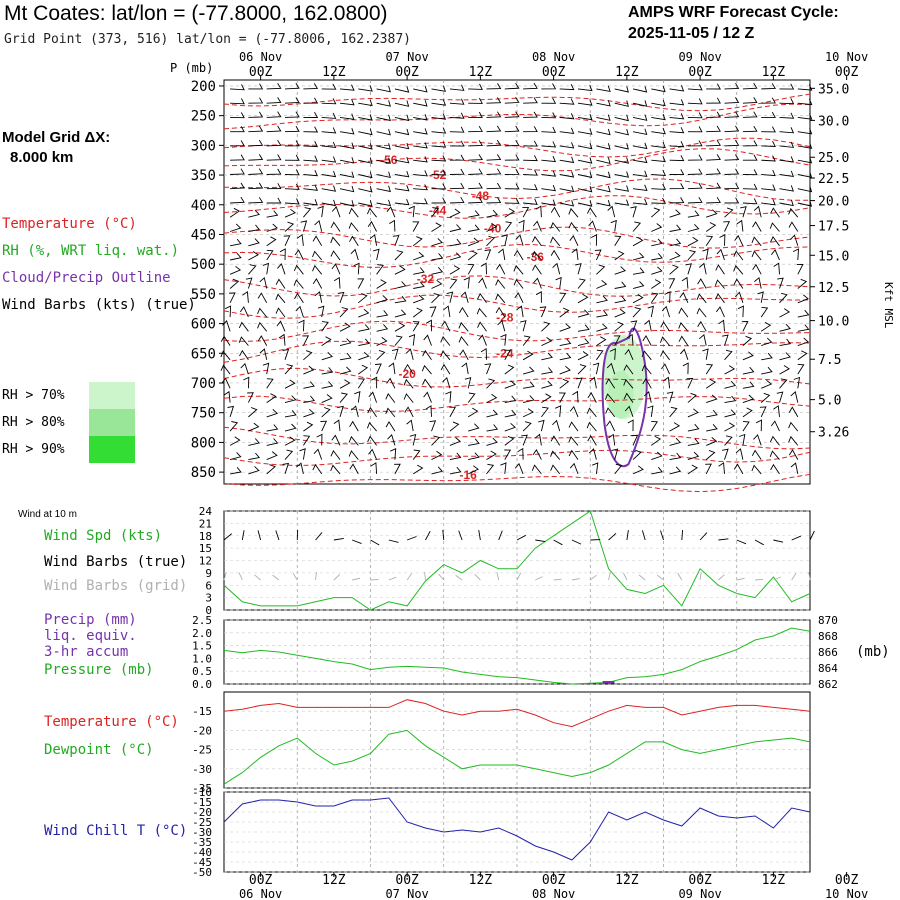 This screenshot has width=900, height=900. Describe the element at coordinates (205, 523) in the screenshot. I see `wind-speed-tick-label: 21` at that location.